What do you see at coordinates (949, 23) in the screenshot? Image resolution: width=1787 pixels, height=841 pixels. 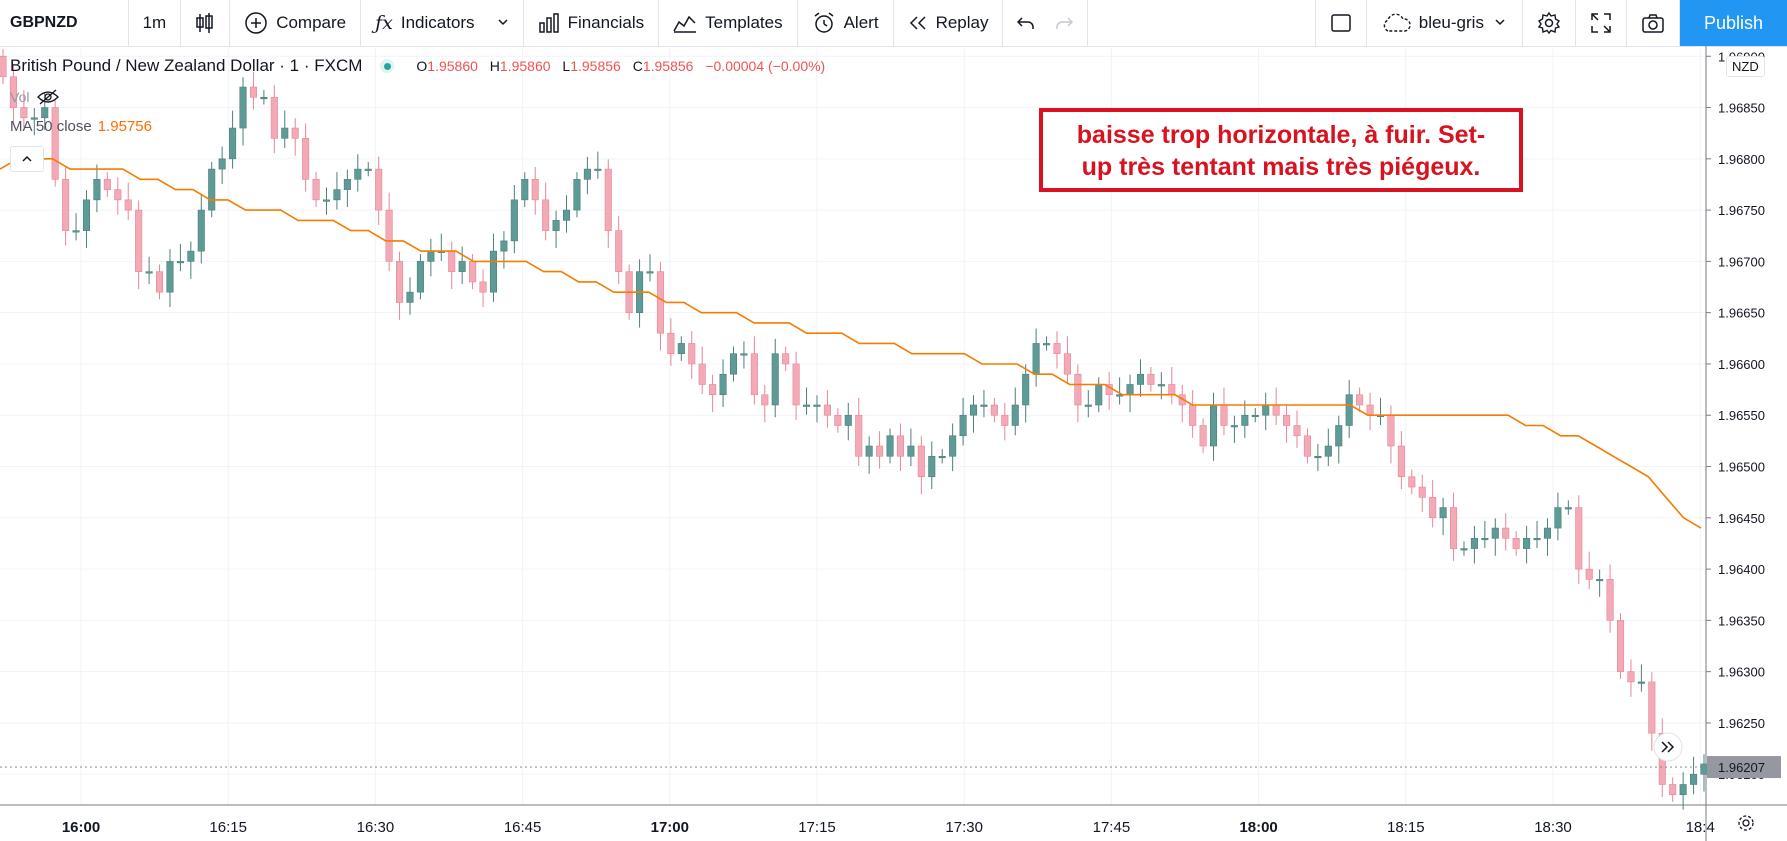 I see `replay-button: Replay` at bounding box center [949, 23].